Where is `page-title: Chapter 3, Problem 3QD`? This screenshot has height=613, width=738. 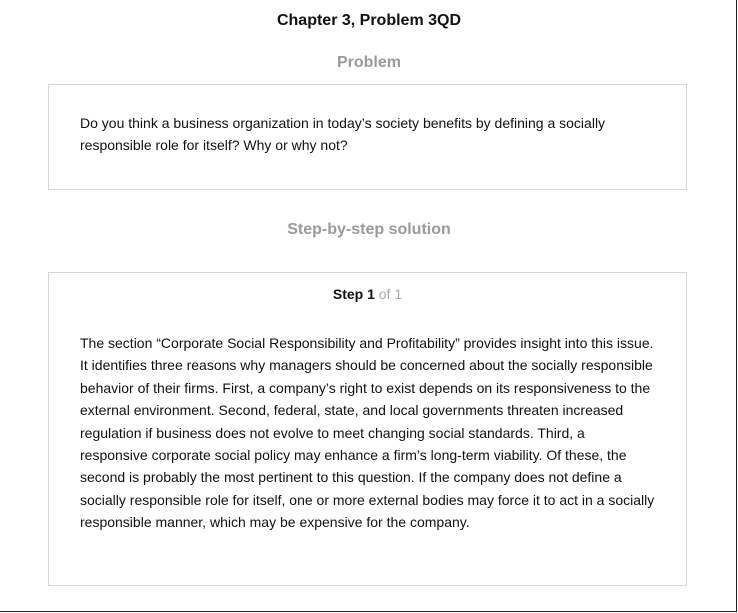 page-title: Chapter 3, Problem 3QD is located at coordinates (369, 20).